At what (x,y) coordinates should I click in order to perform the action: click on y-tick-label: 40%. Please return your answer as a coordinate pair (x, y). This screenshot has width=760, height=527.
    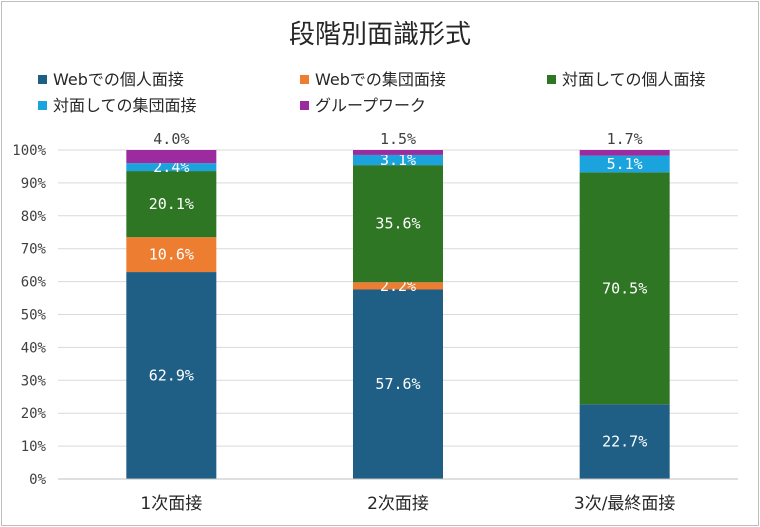
    Looking at the image, I should click on (34, 348).